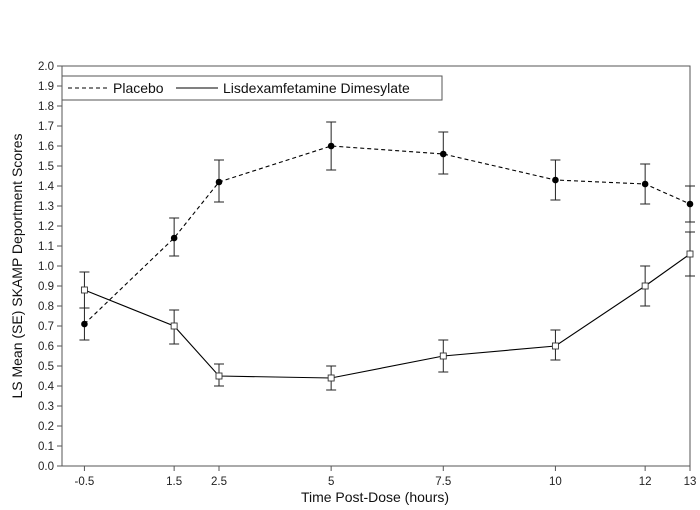 The image size is (700, 510). I want to click on y-tick-label: 1.4, so click(46, 187).